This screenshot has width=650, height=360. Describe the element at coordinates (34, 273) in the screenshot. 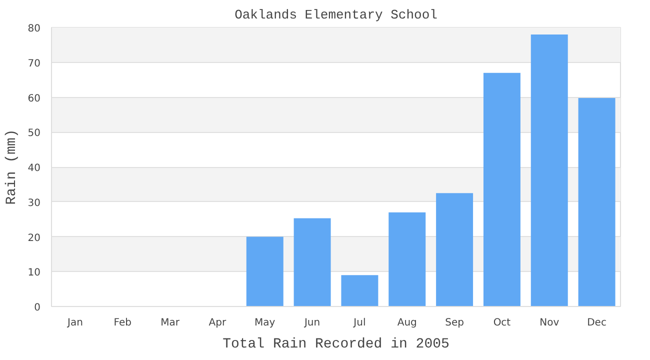

I see `y-tick-label: 10` at that location.